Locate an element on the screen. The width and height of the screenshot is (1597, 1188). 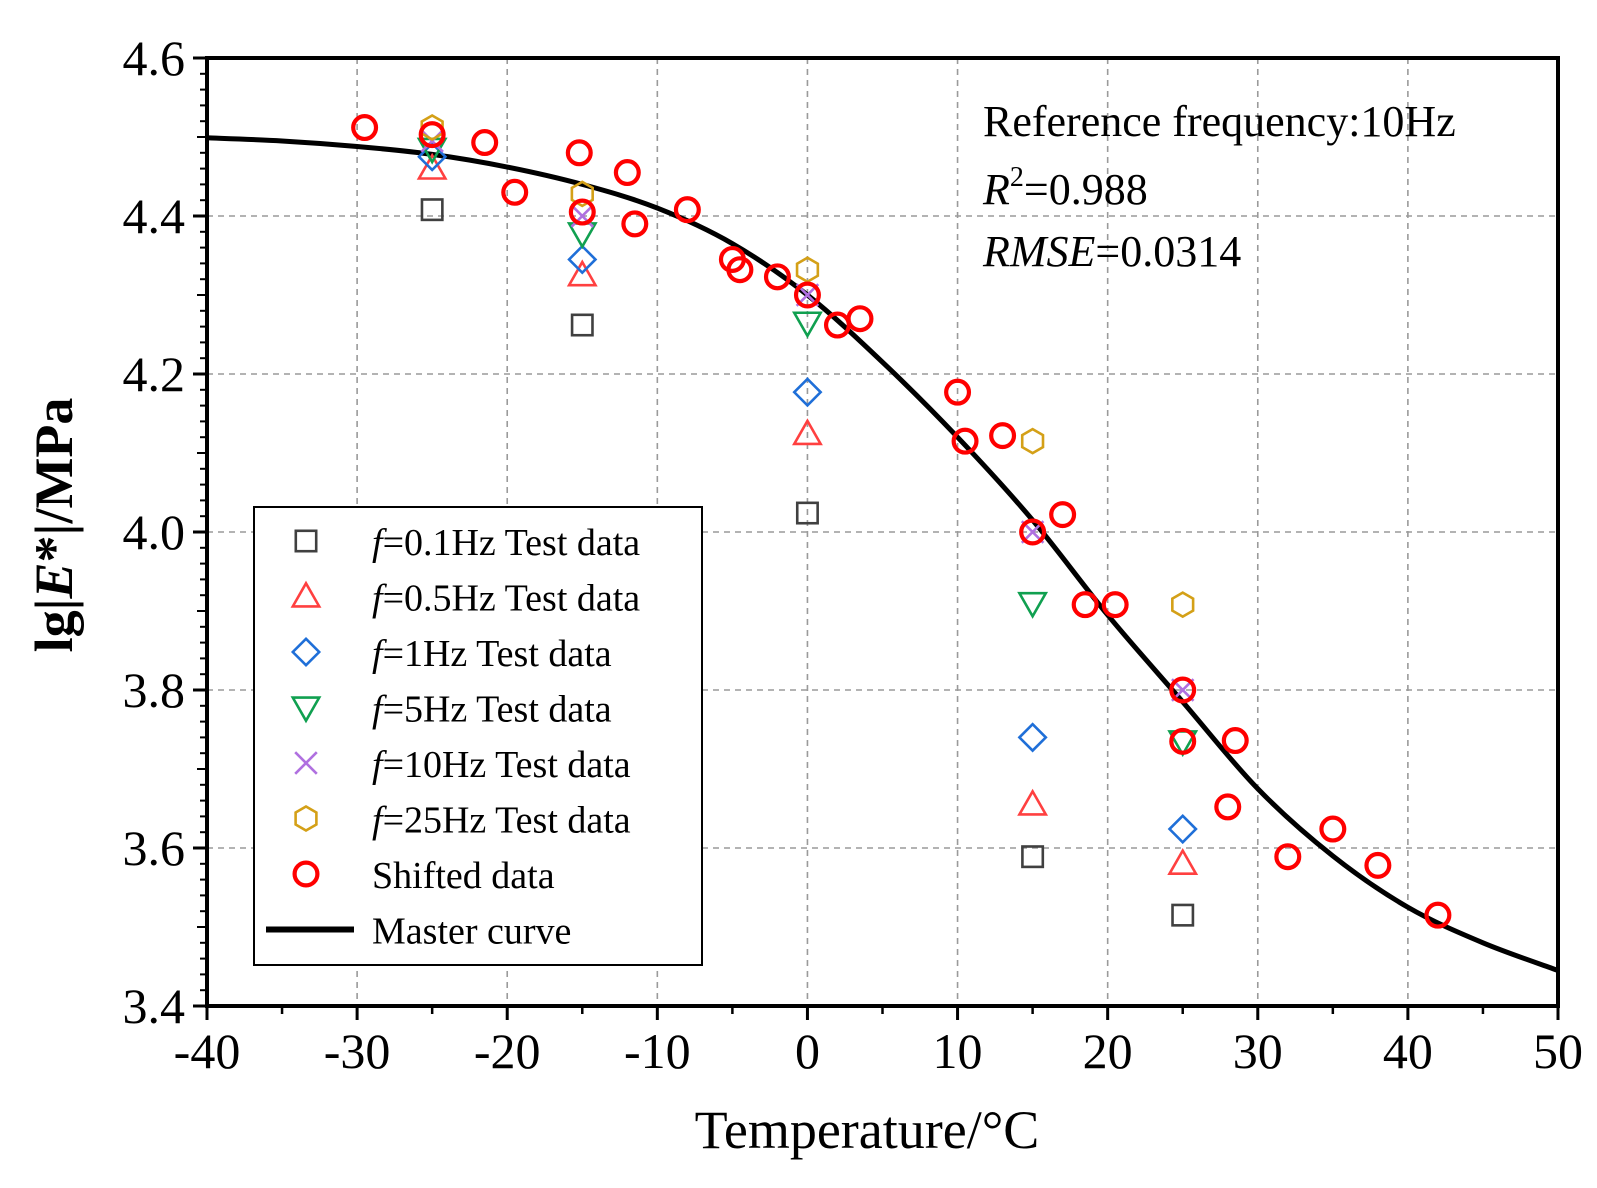
legend-label-text: =5Hz Test data is located at coordinates (497, 710).